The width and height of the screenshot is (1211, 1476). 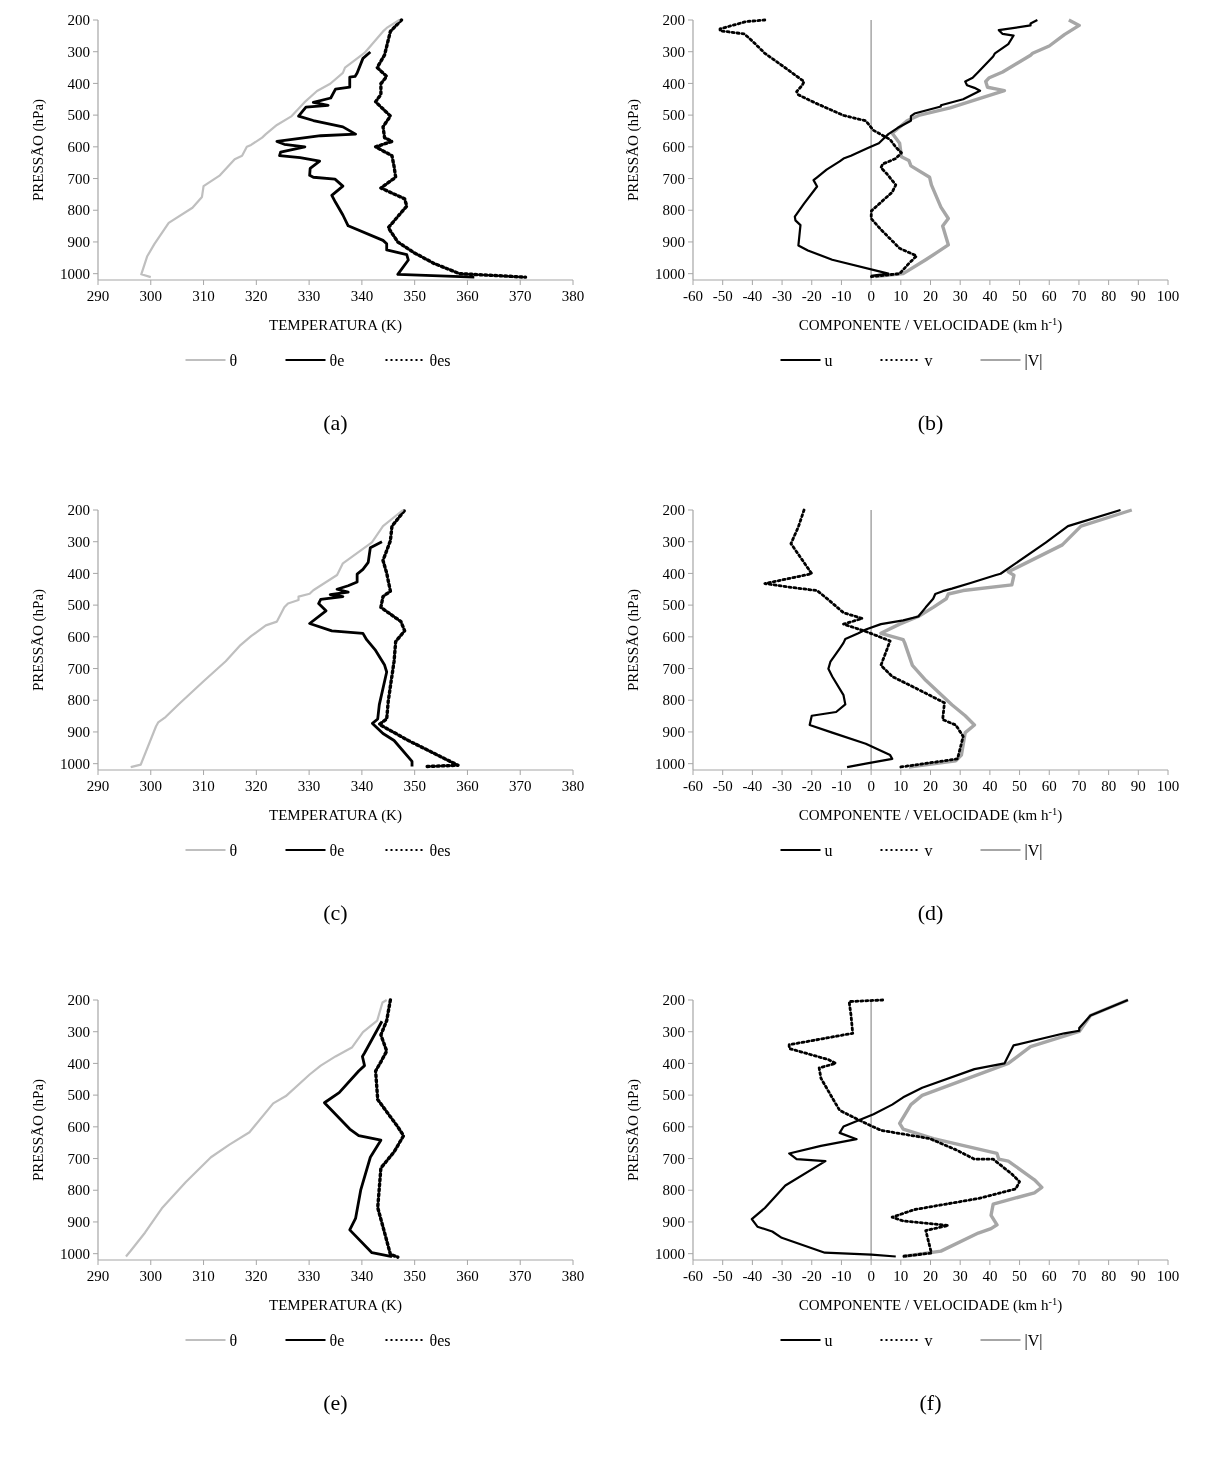 I want to click on text: (e), so click(x=335, y=1402).